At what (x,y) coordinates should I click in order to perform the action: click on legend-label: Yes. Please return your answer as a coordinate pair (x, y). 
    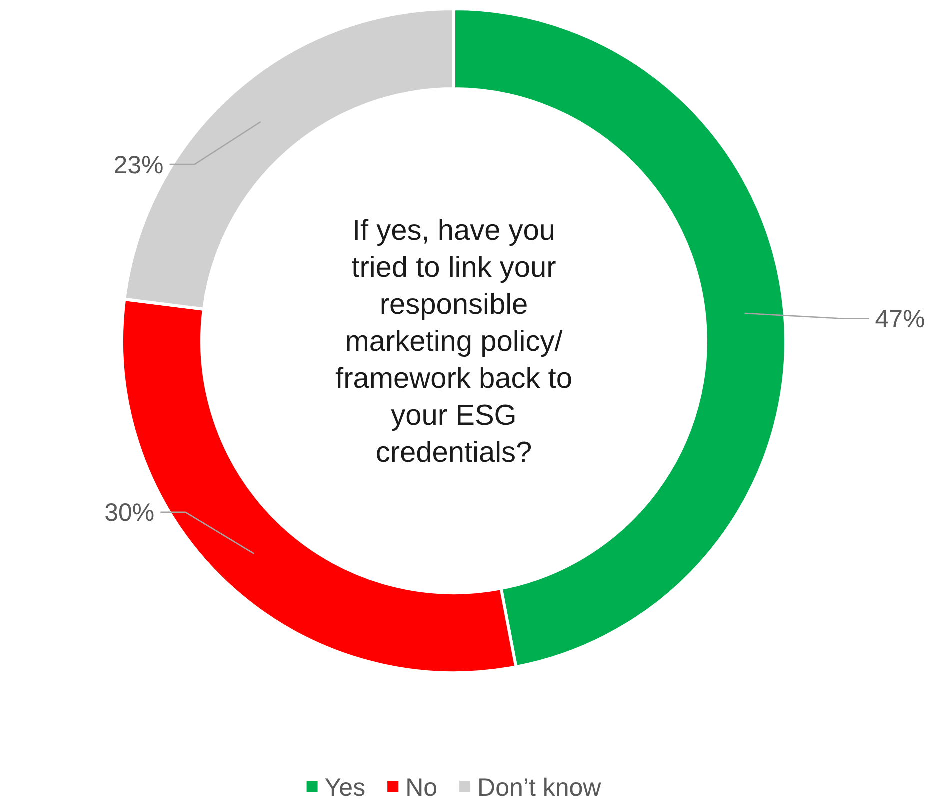
    Looking at the image, I should click on (345, 786).